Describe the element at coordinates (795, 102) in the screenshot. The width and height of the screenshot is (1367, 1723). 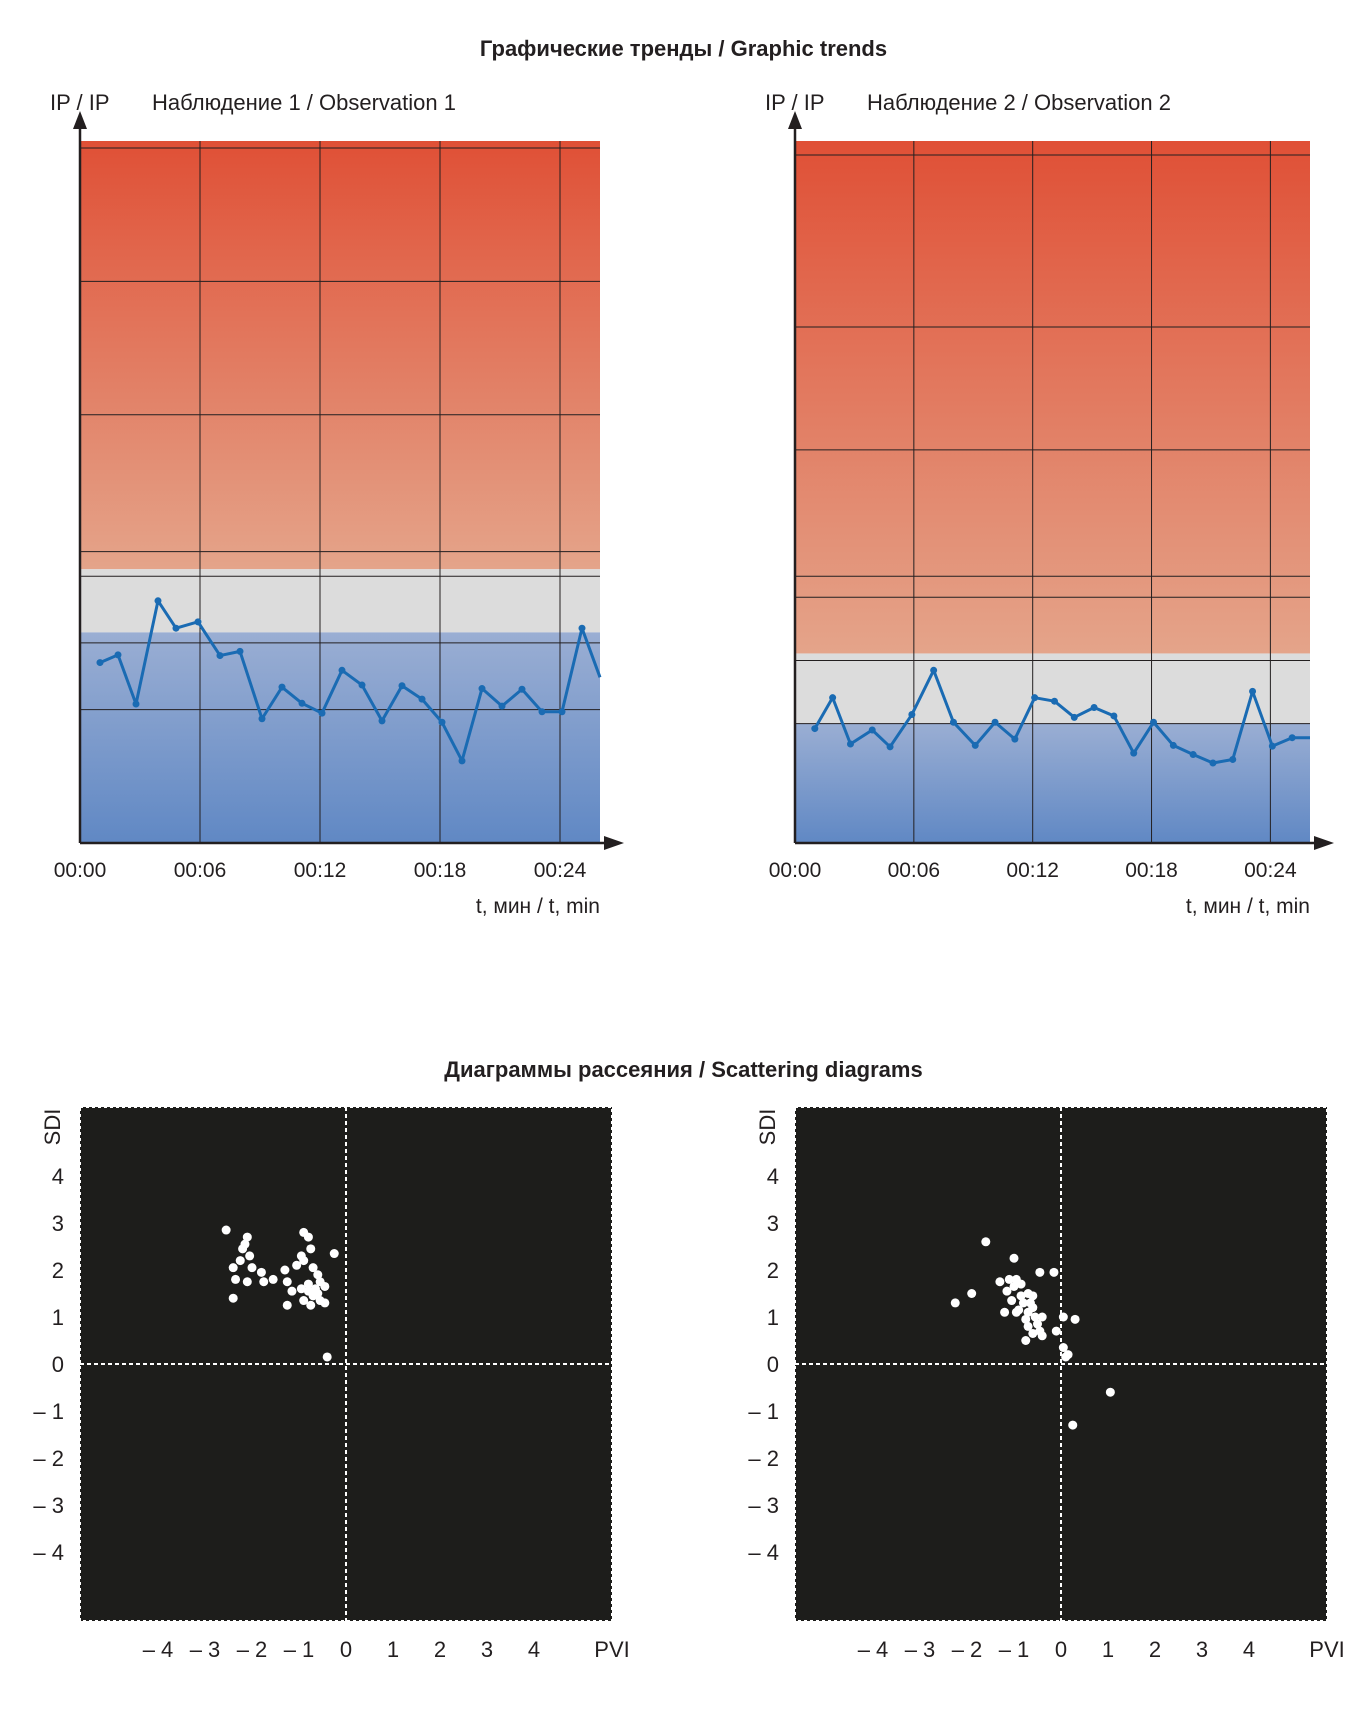
I see `y-axis-label: IP / IP` at that location.